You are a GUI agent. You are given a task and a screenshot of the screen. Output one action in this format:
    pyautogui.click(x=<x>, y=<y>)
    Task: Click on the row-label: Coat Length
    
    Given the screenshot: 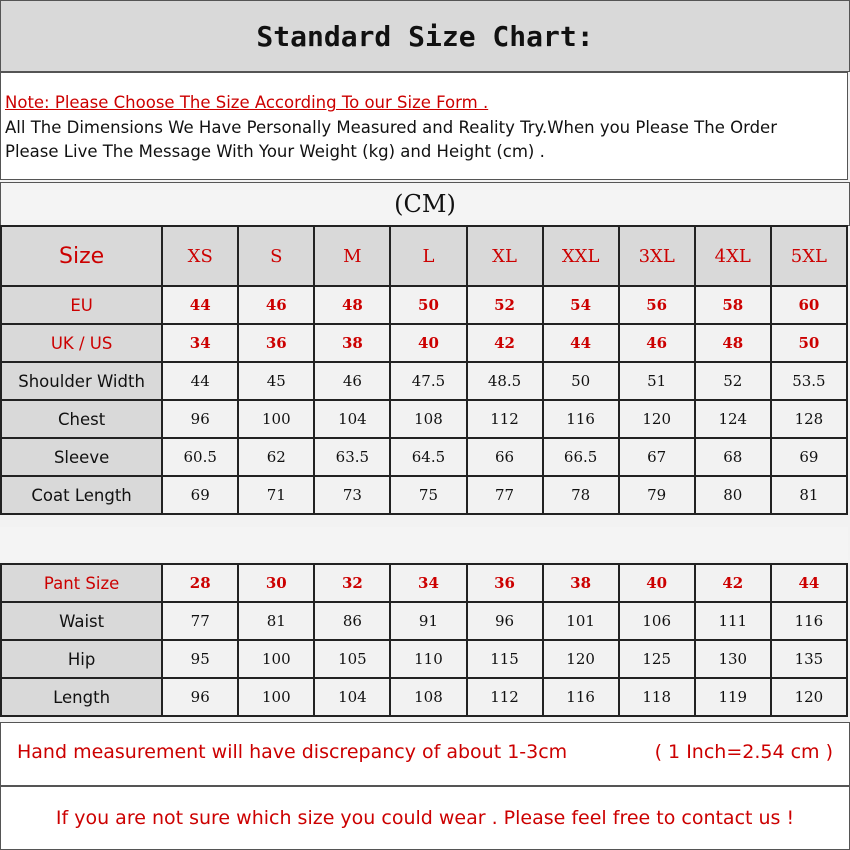 What is the action you would take?
    pyautogui.click(x=82, y=495)
    